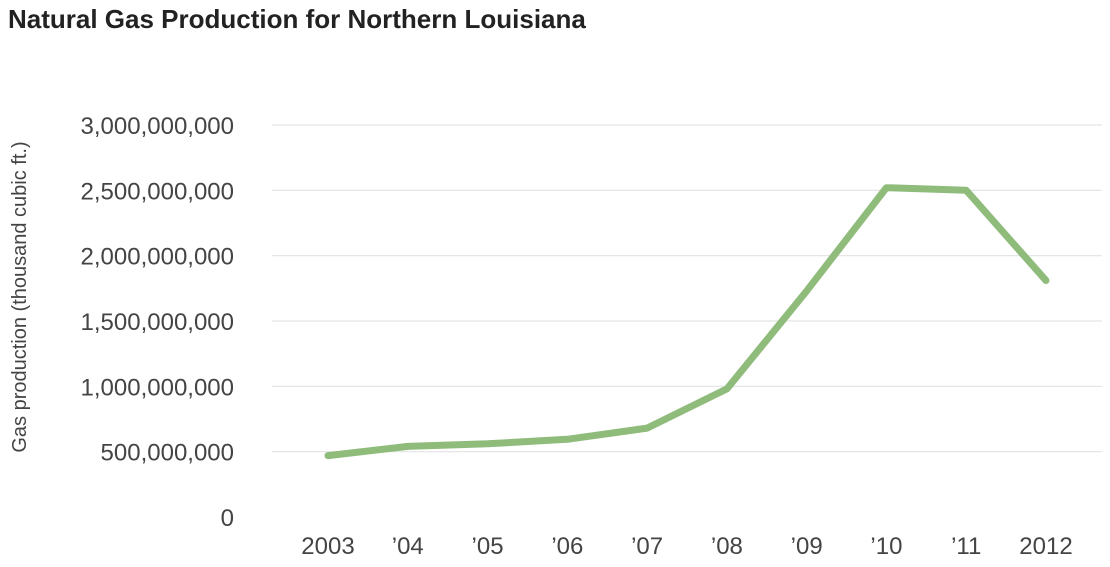 This screenshot has width=1110, height=567. I want to click on x-tick-label: ’06, so click(567, 546).